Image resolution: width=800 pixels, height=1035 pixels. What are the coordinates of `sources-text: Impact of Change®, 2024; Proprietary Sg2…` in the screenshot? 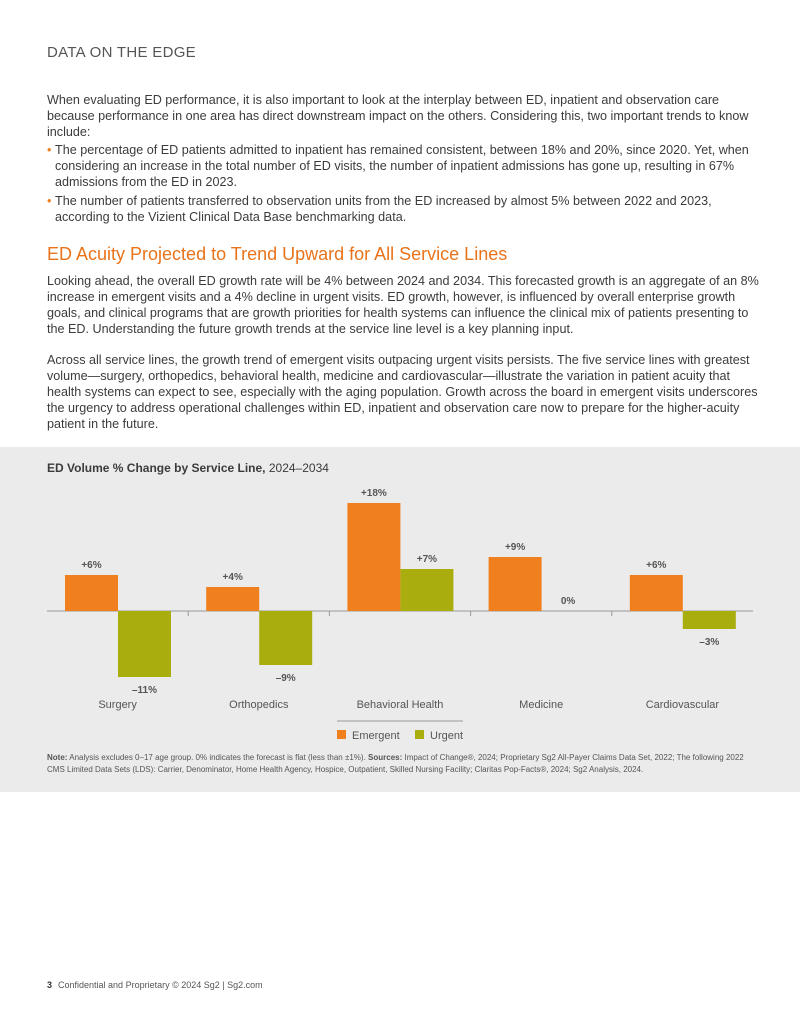 It's located at (395, 763).